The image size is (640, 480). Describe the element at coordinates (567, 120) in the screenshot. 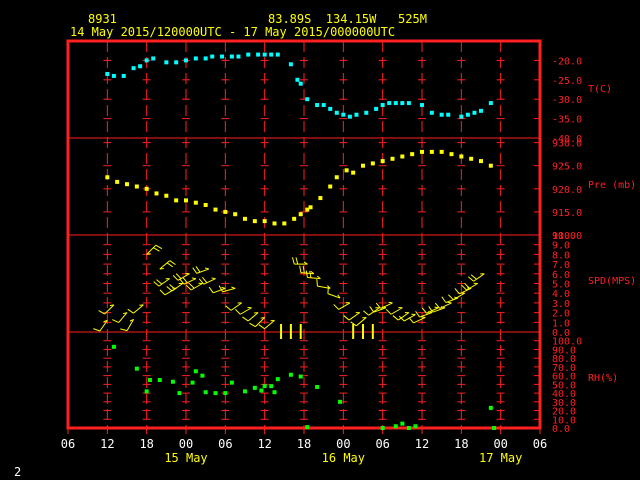

I see `y-tick-label: -35.0` at that location.